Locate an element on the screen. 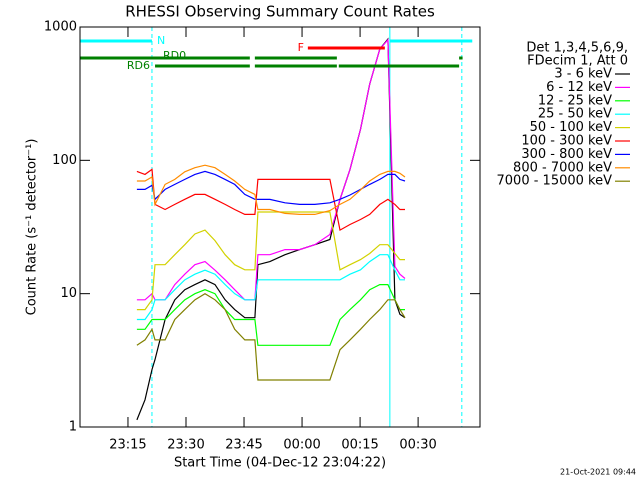  x-axis-label: Start Time (04-Dec-12 23:04:22) is located at coordinates (280, 463).